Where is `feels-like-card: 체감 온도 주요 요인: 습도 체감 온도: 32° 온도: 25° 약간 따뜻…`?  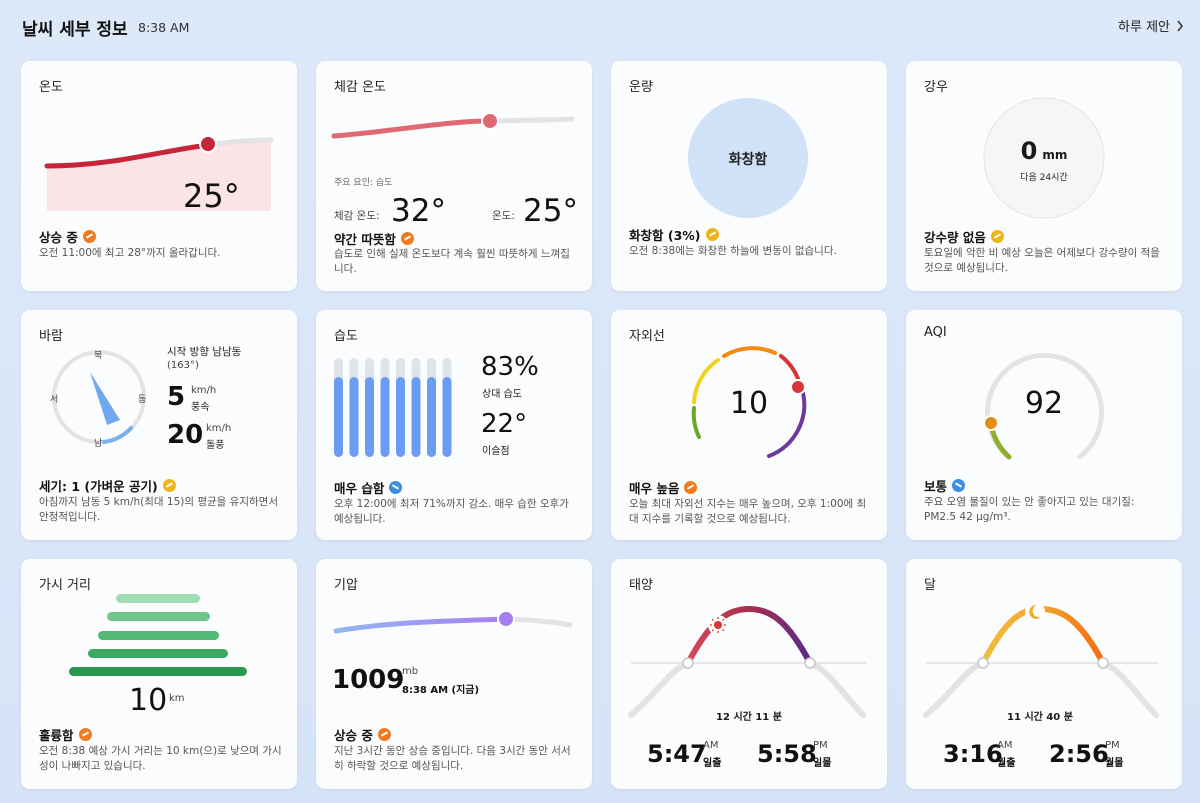 feels-like-card: 체감 온도 주요 요인: 습도 체감 온도: 32° 온도: 25° 약간 따뜻… is located at coordinates (454, 176).